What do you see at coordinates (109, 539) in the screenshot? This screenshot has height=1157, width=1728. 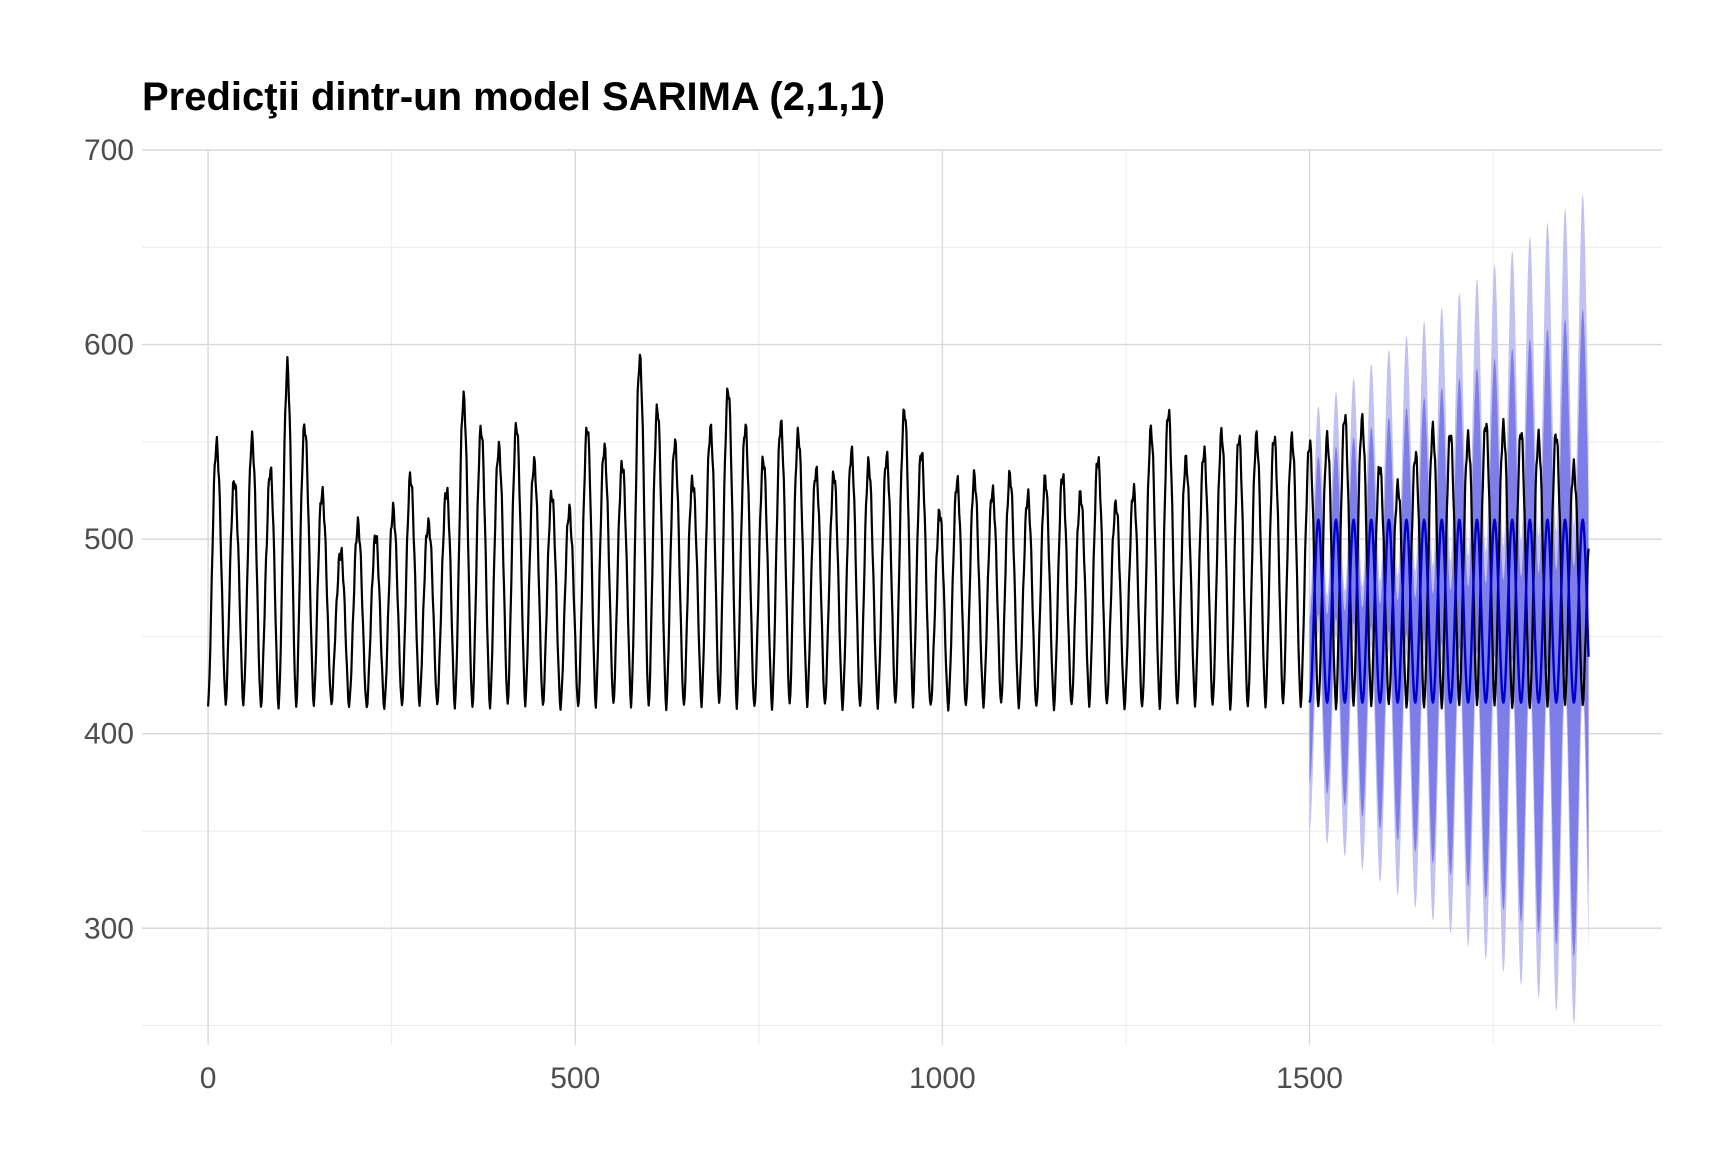 I see `y-tick-label: 500` at bounding box center [109, 539].